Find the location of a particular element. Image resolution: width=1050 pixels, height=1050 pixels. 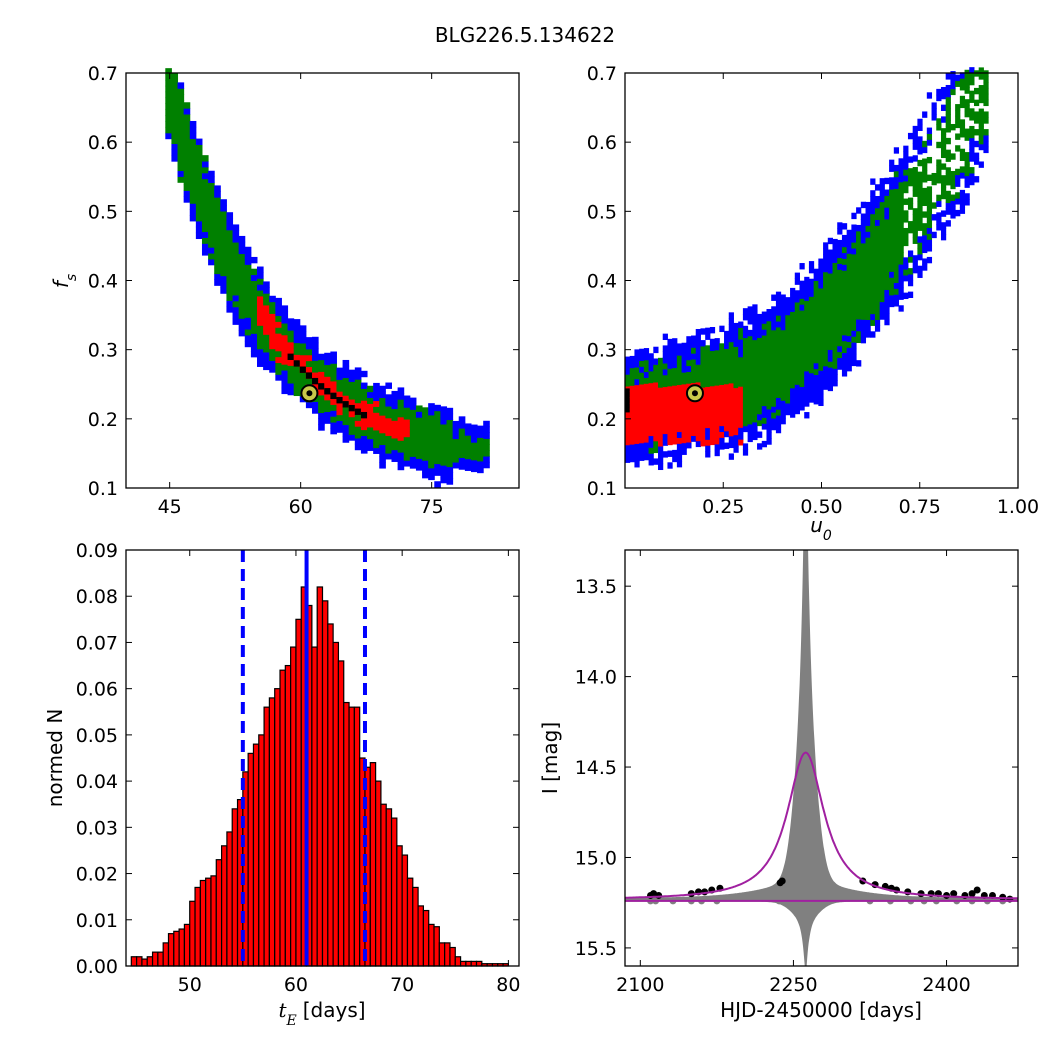

data-point is located at coordinates (972, 894).